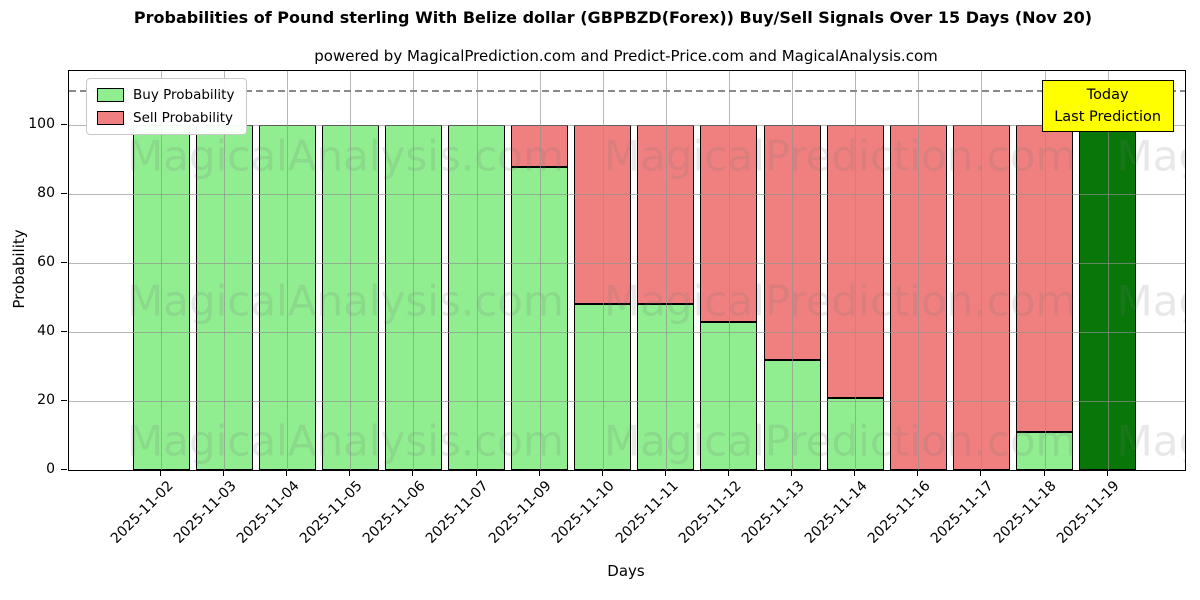 This screenshot has height=600, width=1200. What do you see at coordinates (183, 118) in the screenshot?
I see `legend-label-sell: Sell Probability` at bounding box center [183, 118].